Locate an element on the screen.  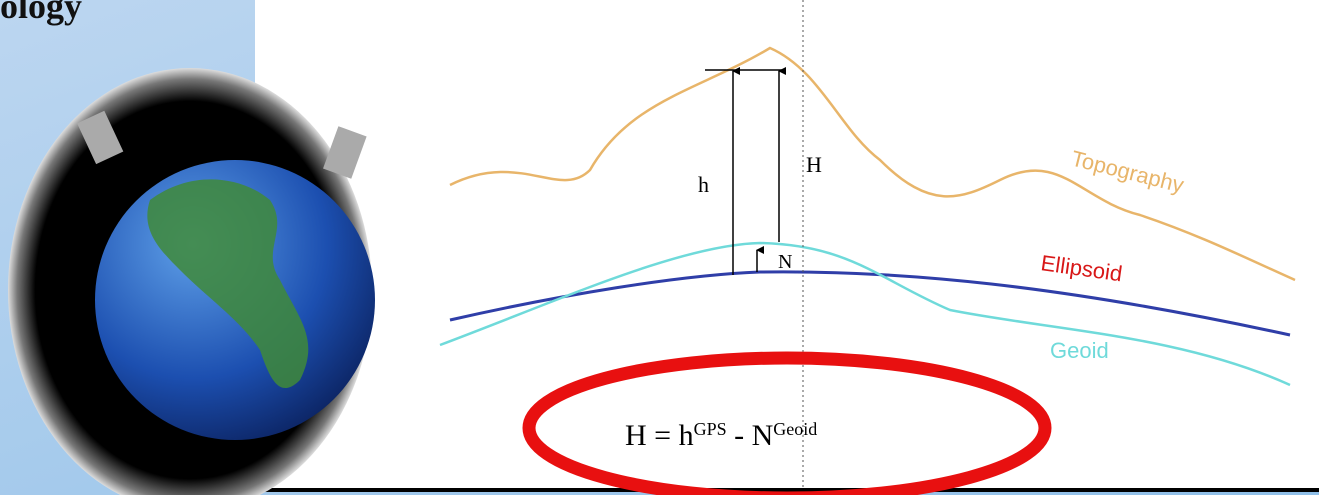
formula-n-sup: Geoid is located at coordinates (795, 429).